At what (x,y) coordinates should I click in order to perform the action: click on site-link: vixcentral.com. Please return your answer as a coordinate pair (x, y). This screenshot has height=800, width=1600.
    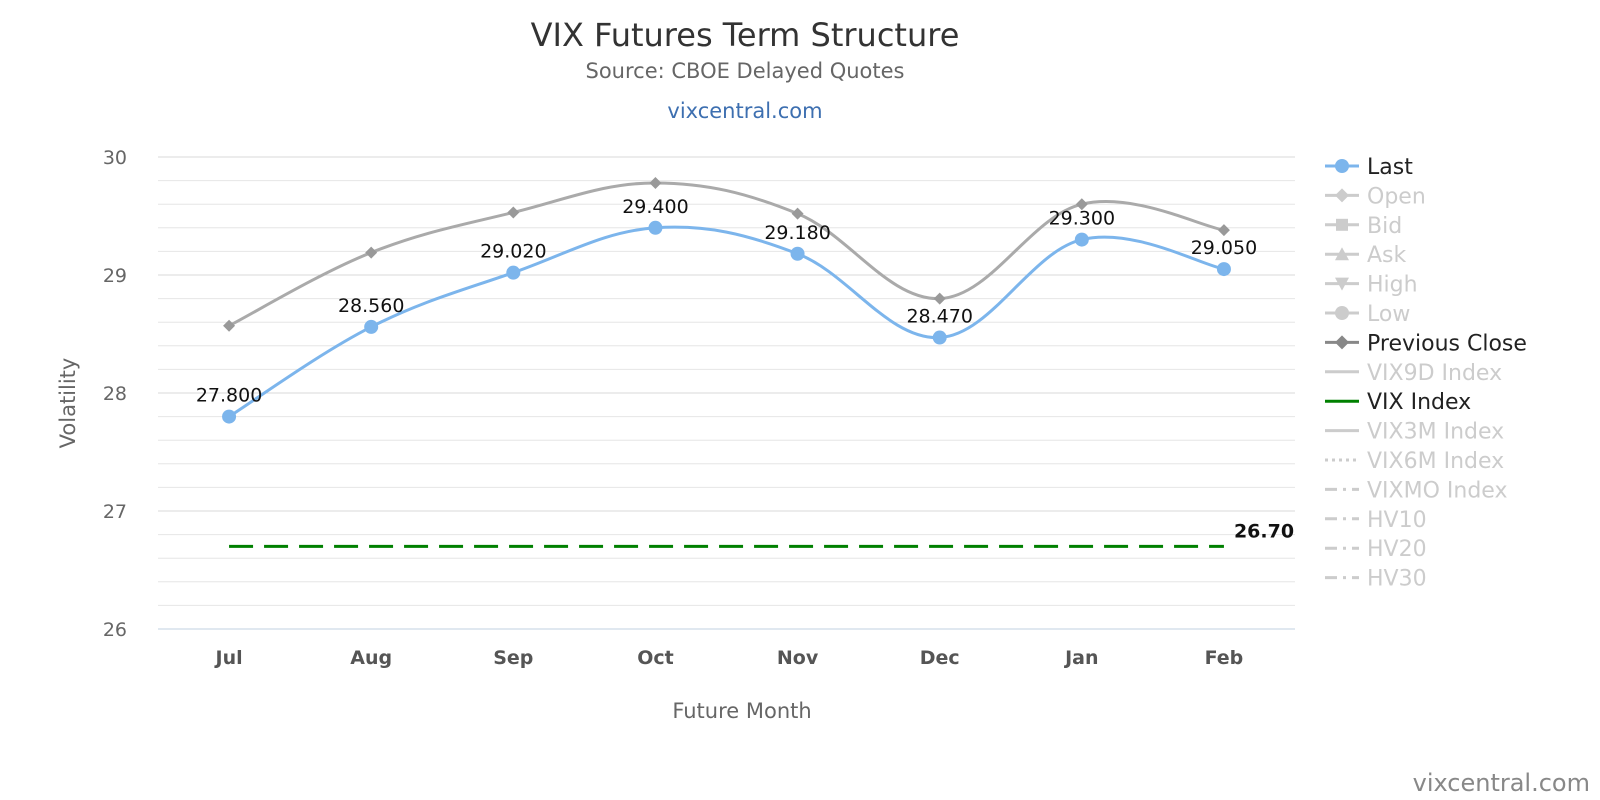
    Looking at the image, I should click on (744, 111).